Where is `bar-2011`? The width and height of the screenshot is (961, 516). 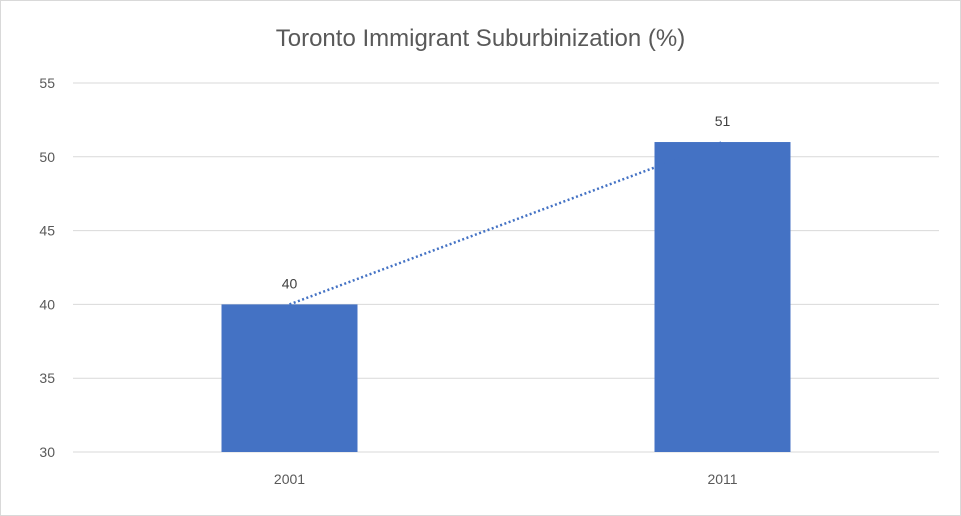 bar-2011 is located at coordinates (722, 297).